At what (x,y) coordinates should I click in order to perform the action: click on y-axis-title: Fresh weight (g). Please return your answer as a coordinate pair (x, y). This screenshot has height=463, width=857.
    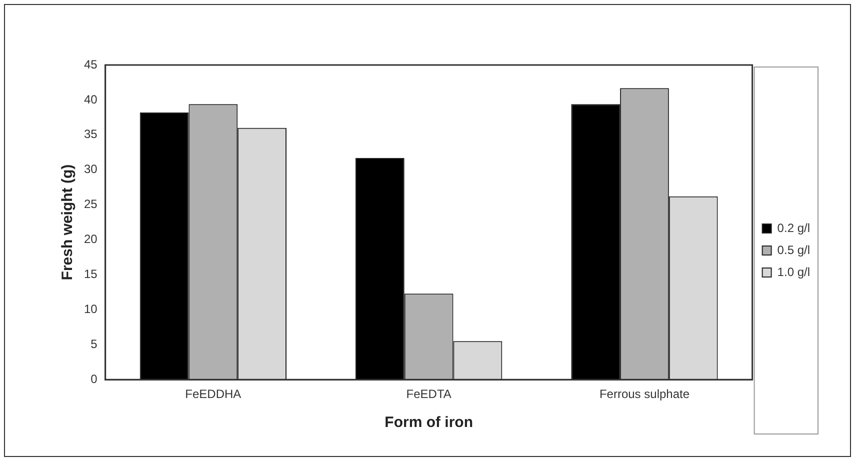
    Looking at the image, I should click on (67, 222).